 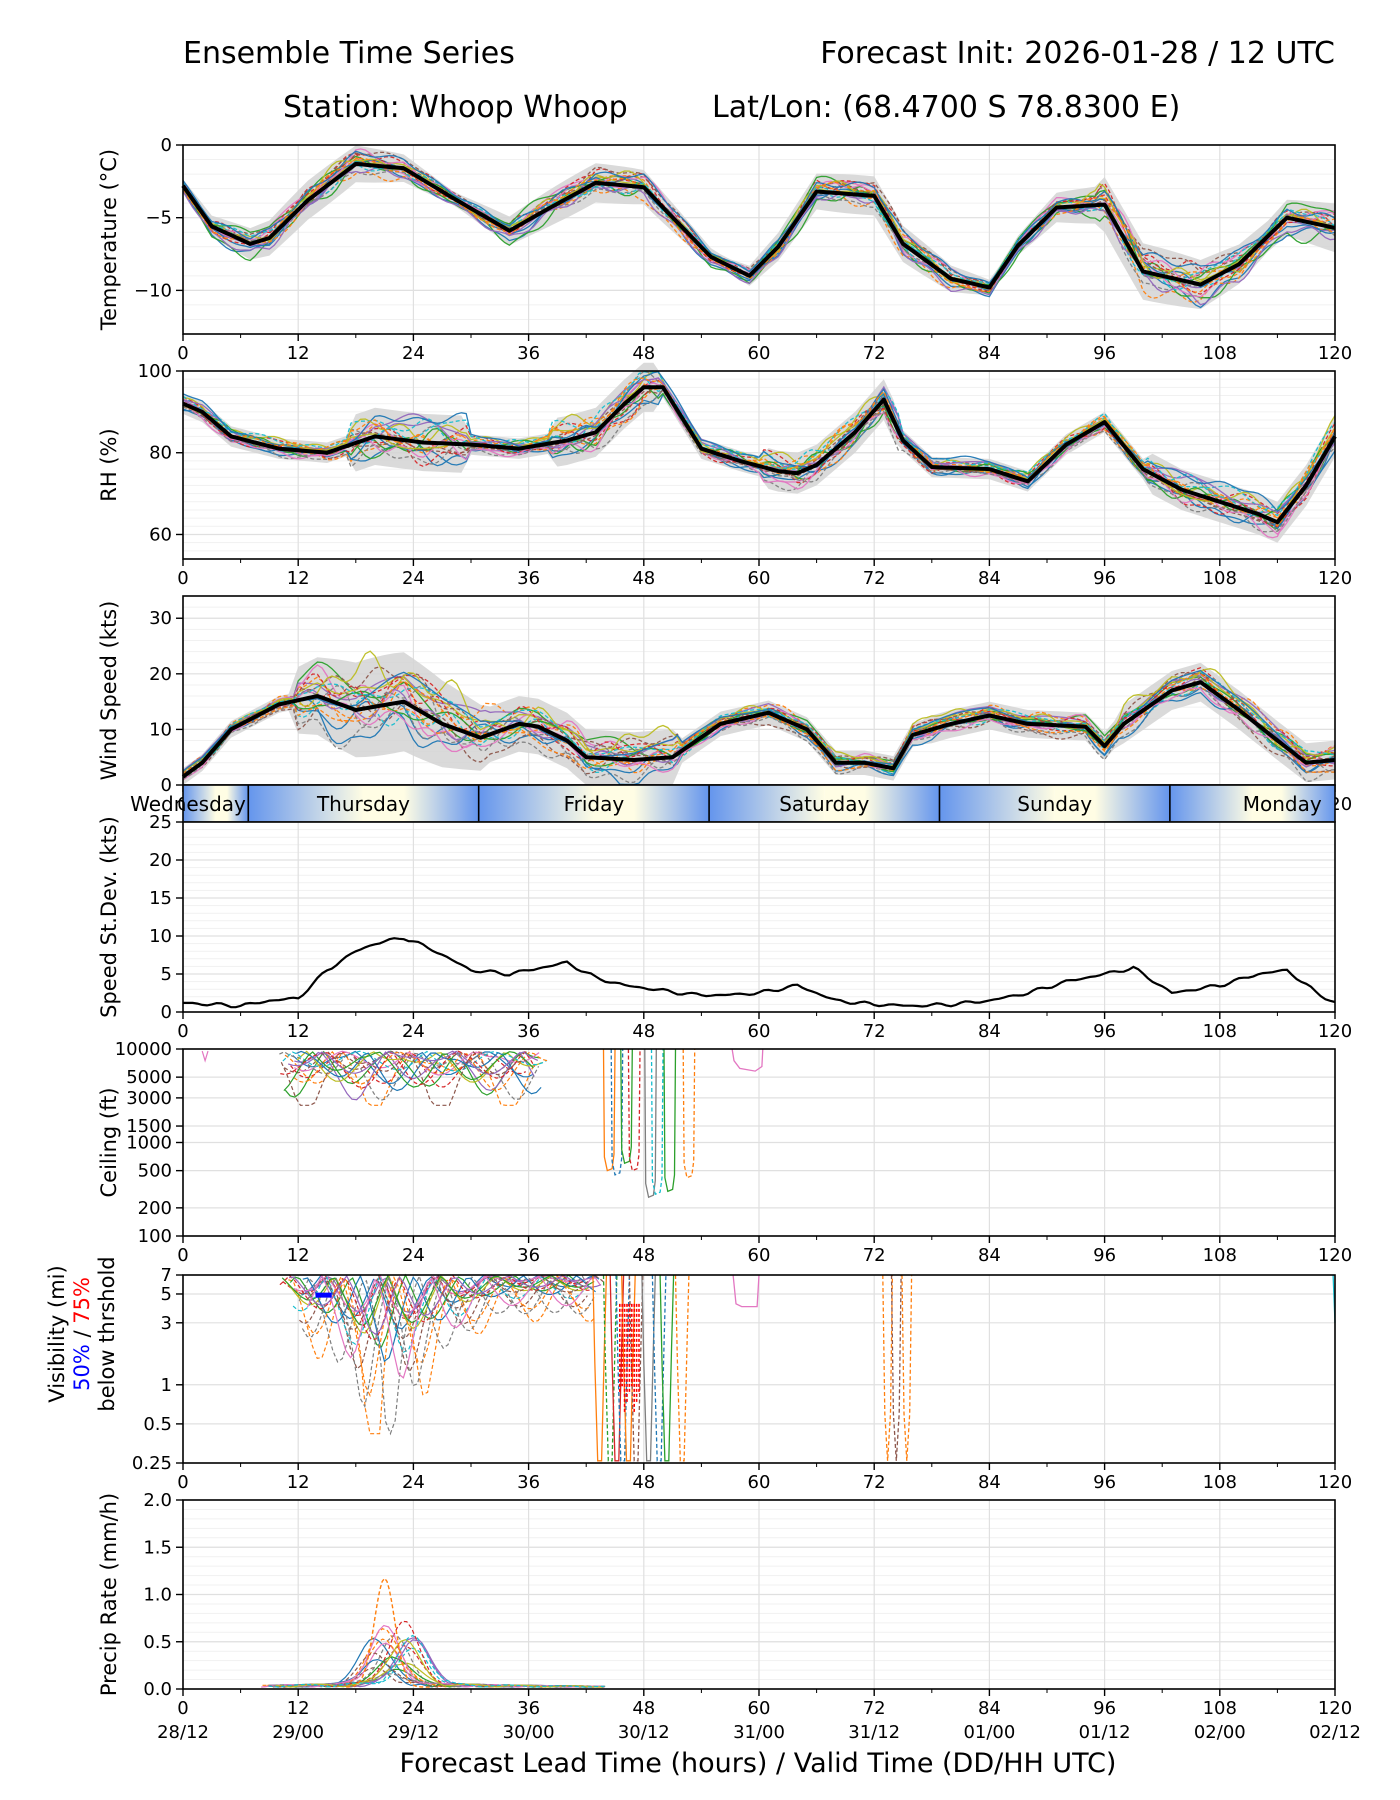 I want to click on y-tick-label: 1.0, so click(x=157, y=1595).